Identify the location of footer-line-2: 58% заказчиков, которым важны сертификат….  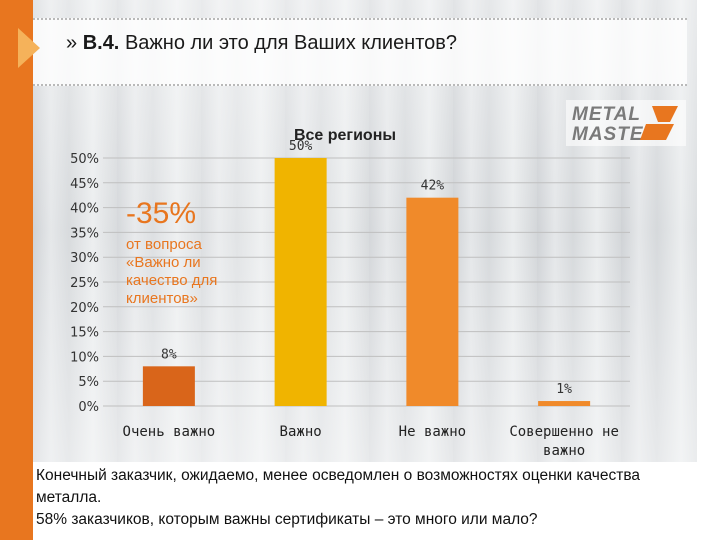
(287, 519).